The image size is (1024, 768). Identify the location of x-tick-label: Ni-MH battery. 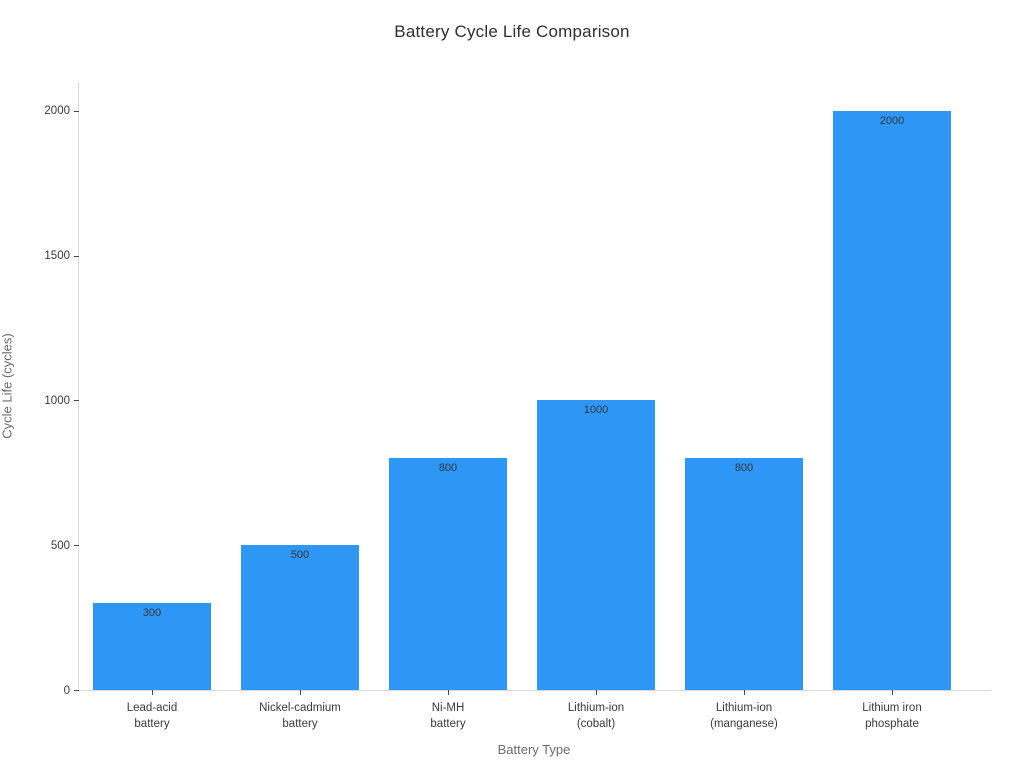
(448, 716).